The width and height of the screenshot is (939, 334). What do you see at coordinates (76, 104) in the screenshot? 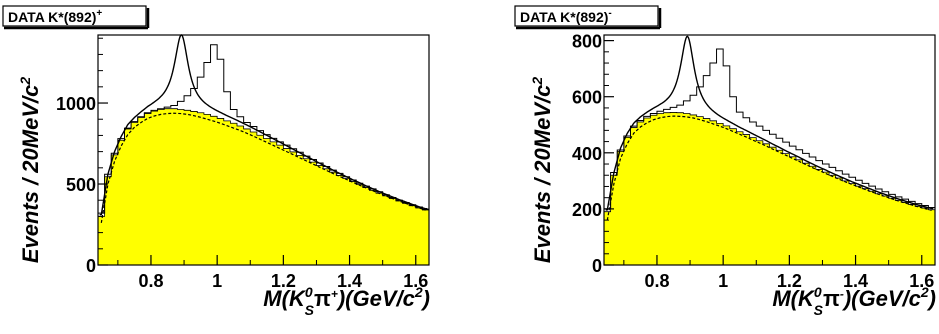
I see `y-tick-label: 1000` at bounding box center [76, 104].